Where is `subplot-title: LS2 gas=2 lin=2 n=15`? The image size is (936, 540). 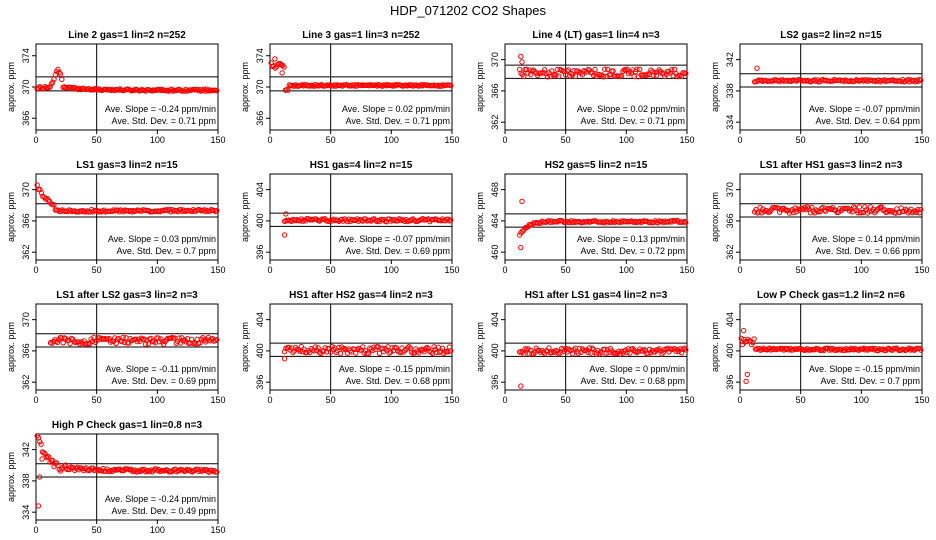 subplot-title: LS2 gas=2 lin=2 n=15 is located at coordinates (831, 35).